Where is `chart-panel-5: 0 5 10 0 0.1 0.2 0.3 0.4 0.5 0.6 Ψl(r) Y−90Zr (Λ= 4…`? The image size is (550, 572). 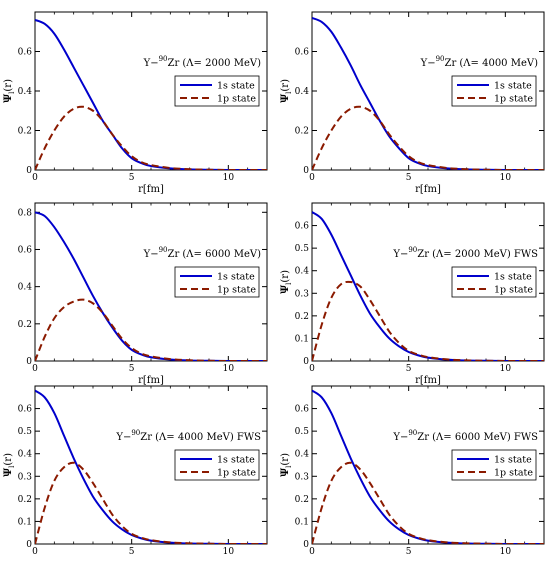 chart-panel-5: 0 5 10 0 0.1 0.2 0.3 0.4 0.5 0.6 Ψl(r) Y−90Zr (Λ= 4… is located at coordinates (135, 471).